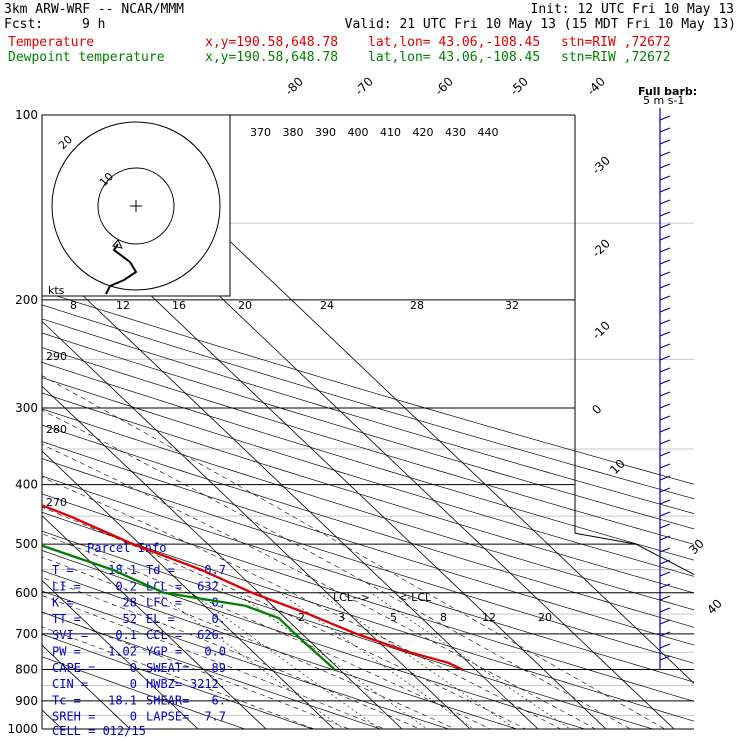  Describe the element at coordinates (26, 485) in the screenshot. I see `pressure-label-400: 400` at that location.